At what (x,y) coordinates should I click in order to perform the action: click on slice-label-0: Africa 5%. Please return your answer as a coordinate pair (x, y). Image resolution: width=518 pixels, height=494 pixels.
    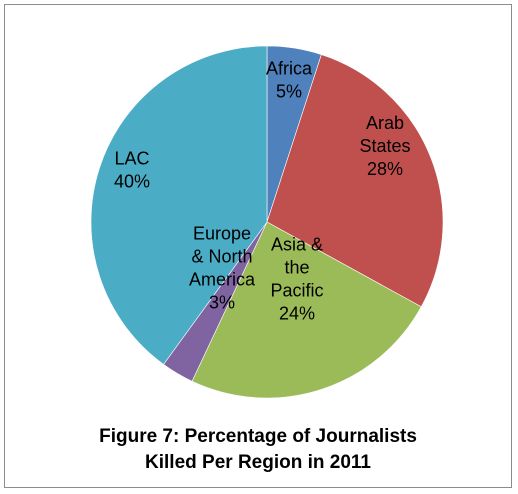
    Looking at the image, I should click on (289, 80).